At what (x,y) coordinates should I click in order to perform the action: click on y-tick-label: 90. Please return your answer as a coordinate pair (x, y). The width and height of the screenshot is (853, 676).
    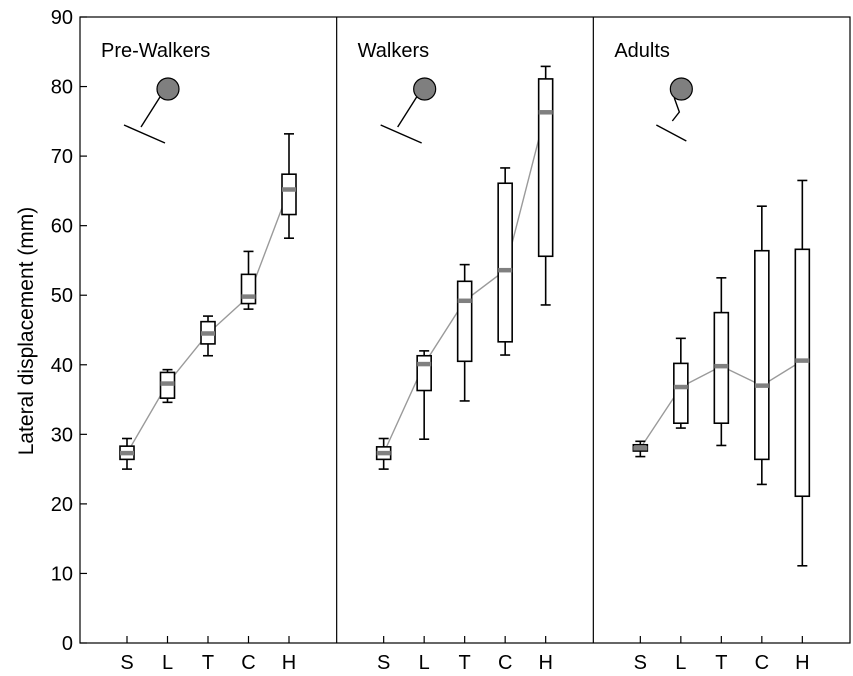
    Looking at the image, I should click on (62, 18).